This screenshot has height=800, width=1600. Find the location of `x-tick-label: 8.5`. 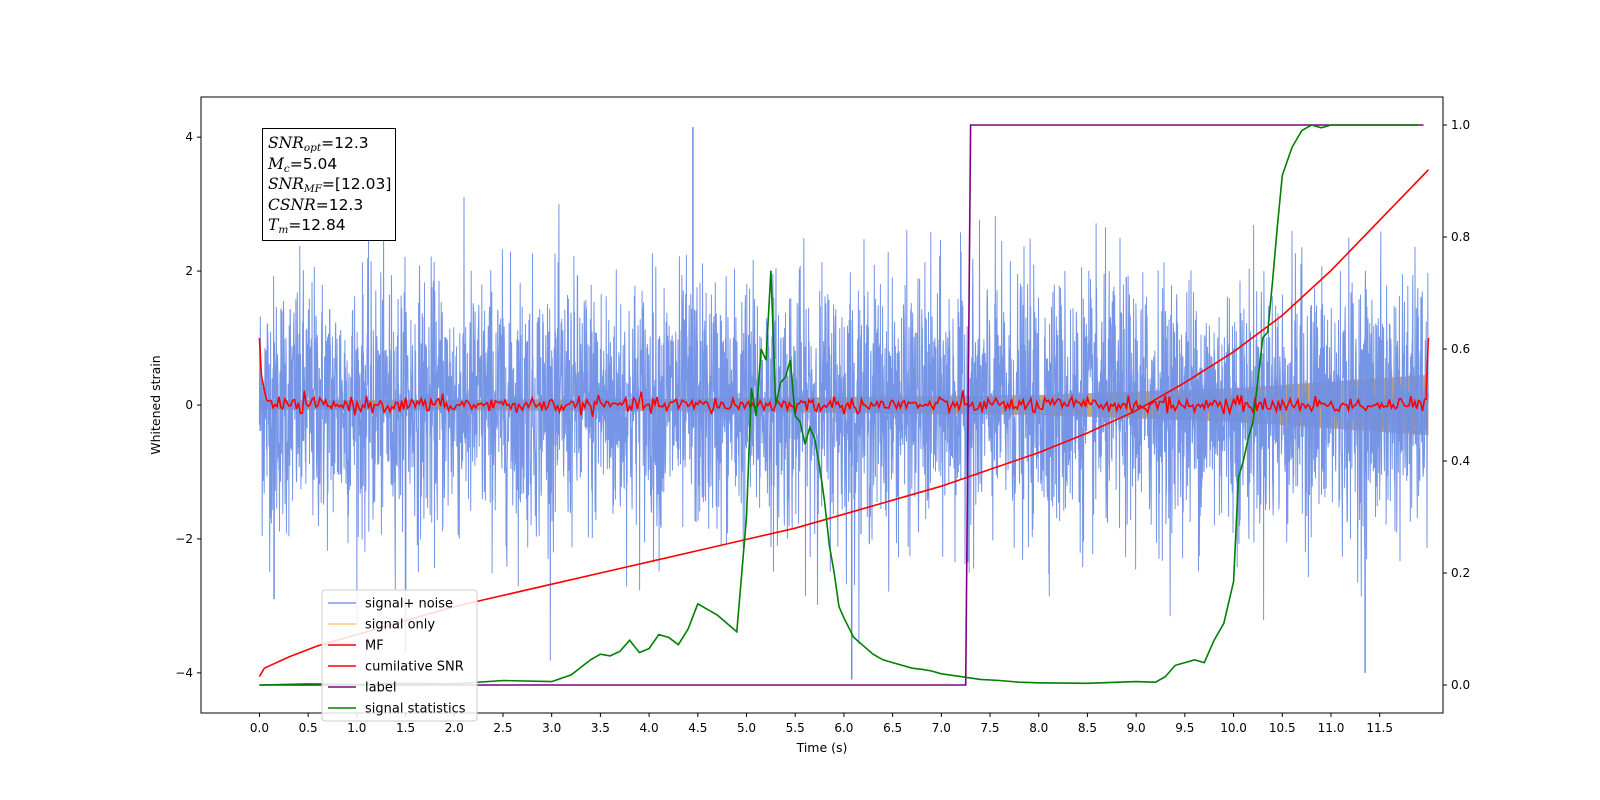

x-tick-label: 8.5 is located at coordinates (1087, 728).